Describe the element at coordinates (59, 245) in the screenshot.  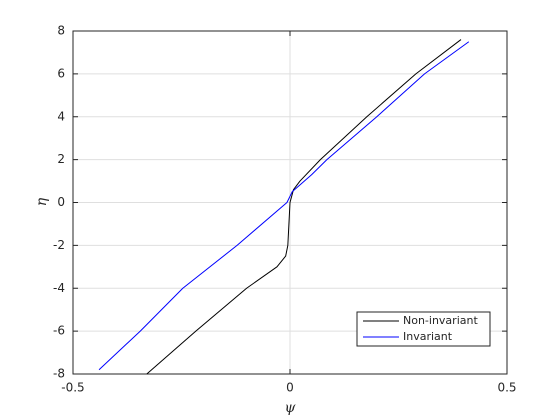
I see `y-tick-label: -2` at that location.